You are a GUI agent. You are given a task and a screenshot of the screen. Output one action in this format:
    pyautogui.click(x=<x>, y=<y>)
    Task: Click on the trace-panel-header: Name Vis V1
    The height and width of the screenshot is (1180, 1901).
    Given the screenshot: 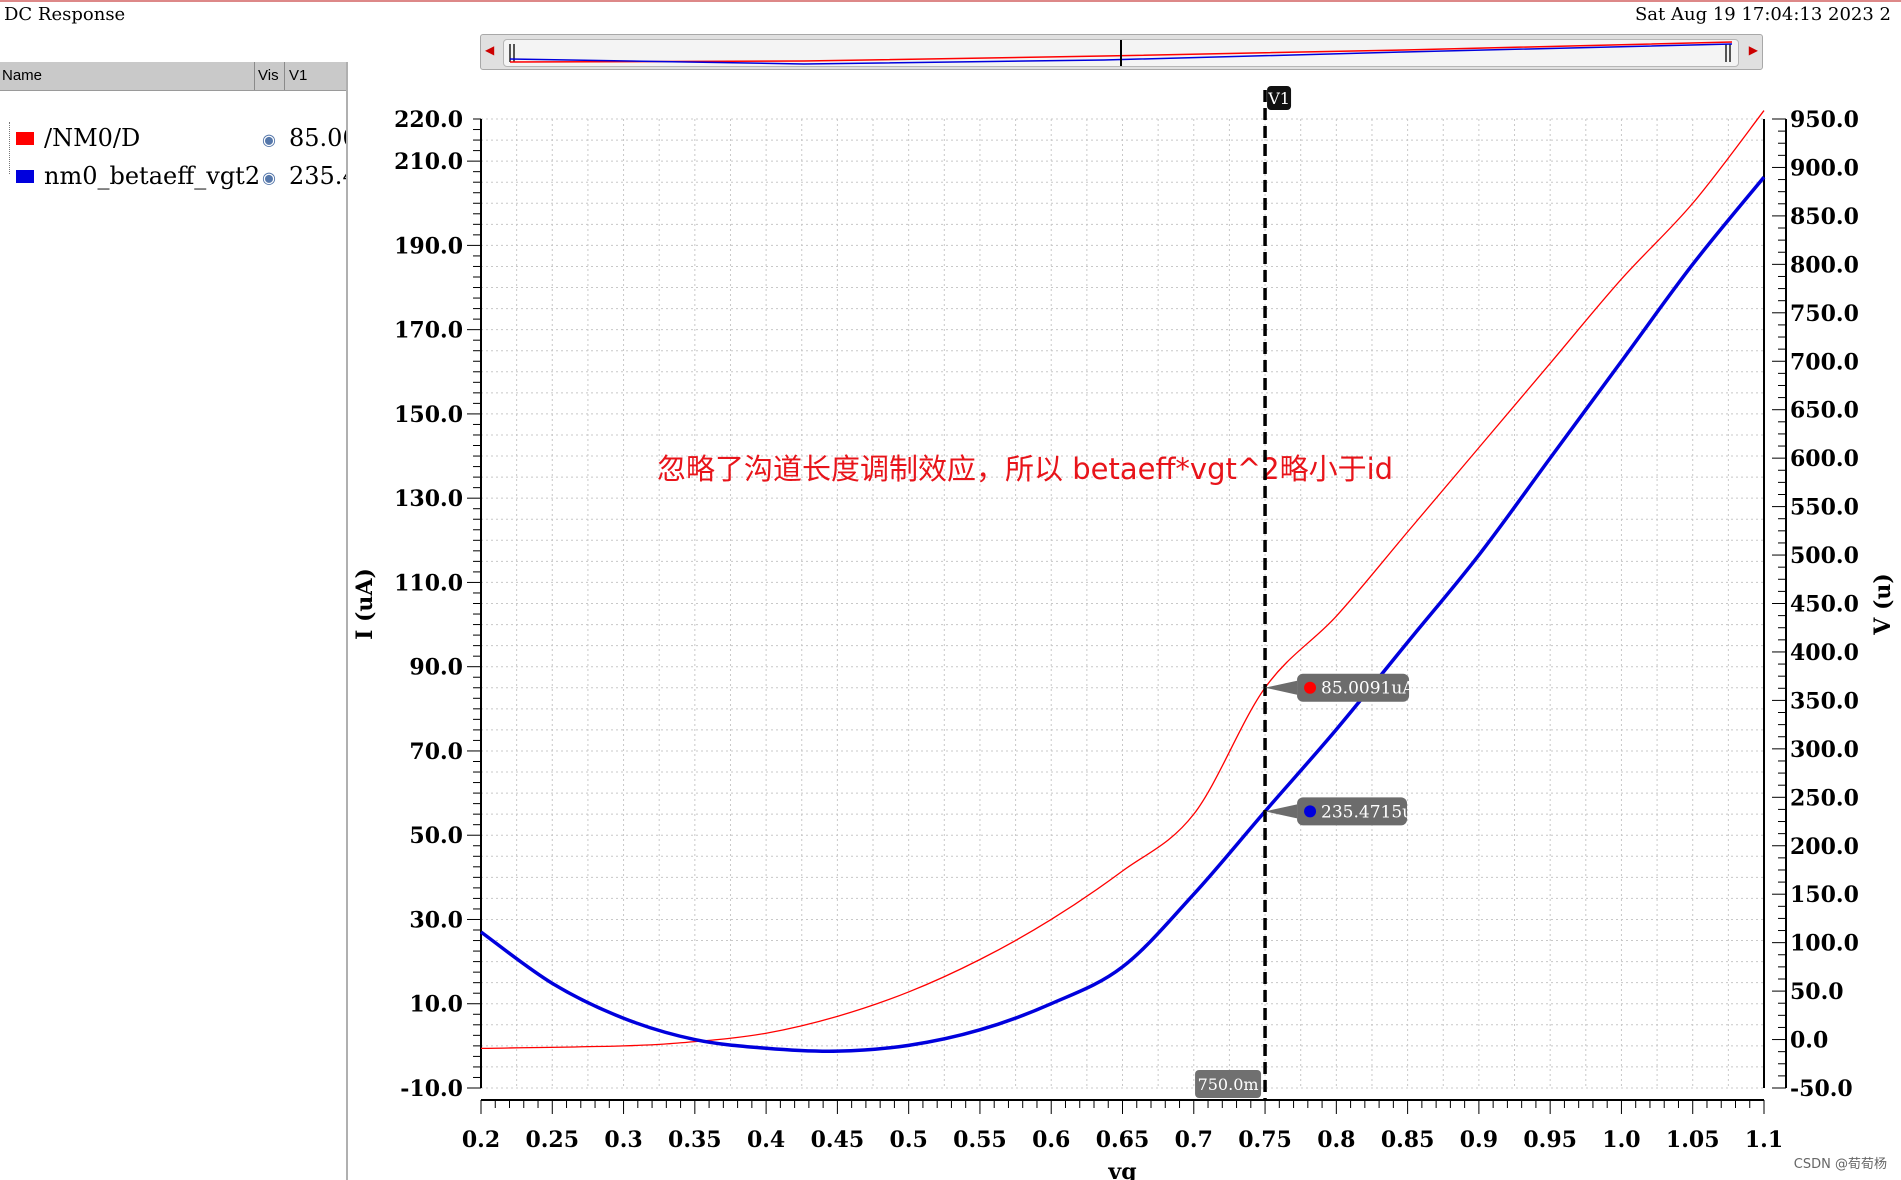 What is the action you would take?
    pyautogui.click(x=173, y=76)
    